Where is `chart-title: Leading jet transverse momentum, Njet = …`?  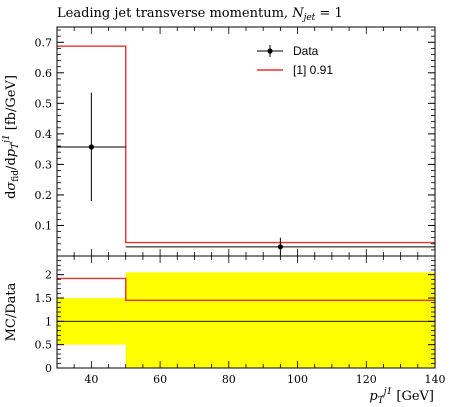
chart-title: Leading jet transverse momentum, Njet = … is located at coordinates (200, 14).